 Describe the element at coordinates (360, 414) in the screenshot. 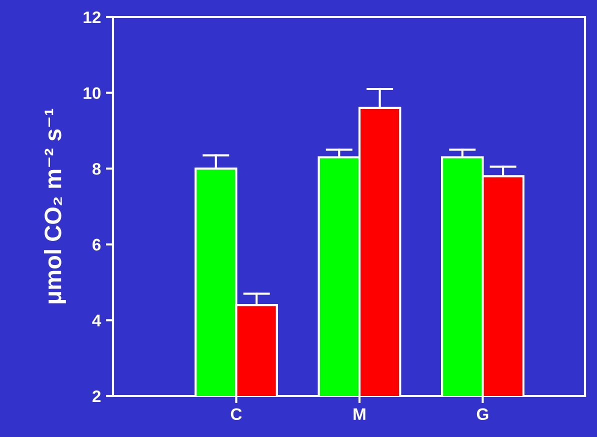

I see `x-tick-label: M` at that location.